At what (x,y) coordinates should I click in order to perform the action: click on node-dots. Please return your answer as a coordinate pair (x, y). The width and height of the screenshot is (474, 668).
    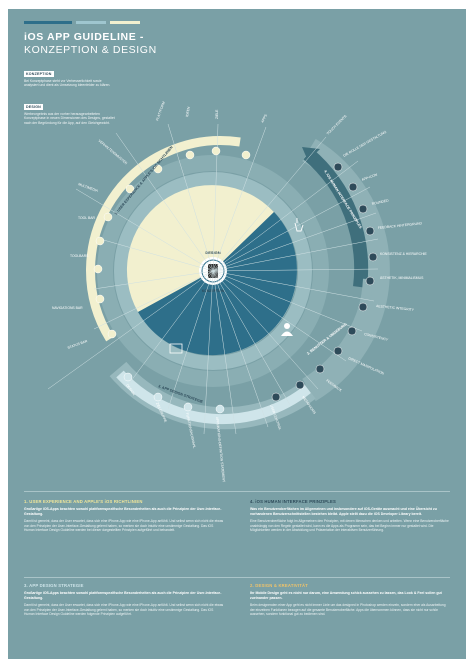
    Looking at the image, I should click on (172, 242).